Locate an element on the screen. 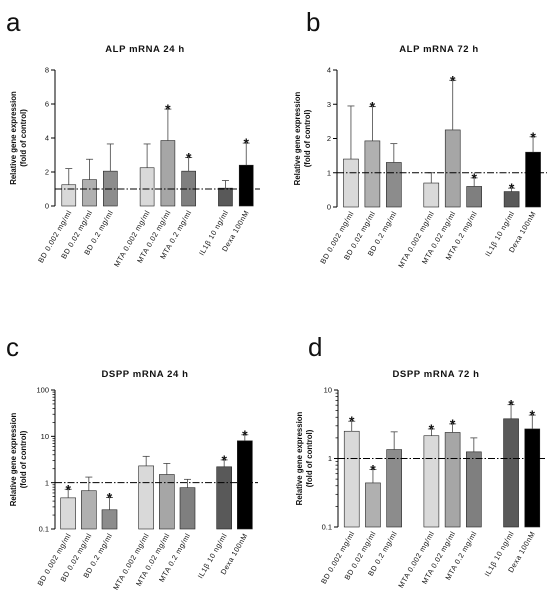 The width and height of the screenshot is (550, 606). panel-letter-b: b is located at coordinates (313, 22).